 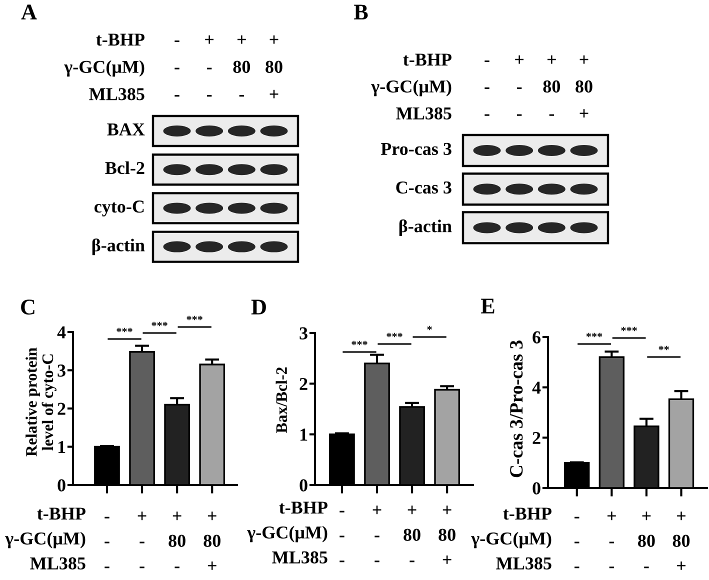 I want to click on text: BAX, so click(x=126, y=129).